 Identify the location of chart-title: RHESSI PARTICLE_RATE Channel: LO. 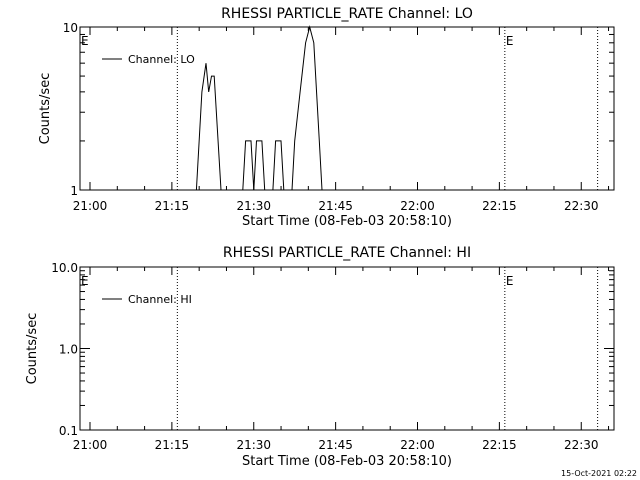
(347, 14).